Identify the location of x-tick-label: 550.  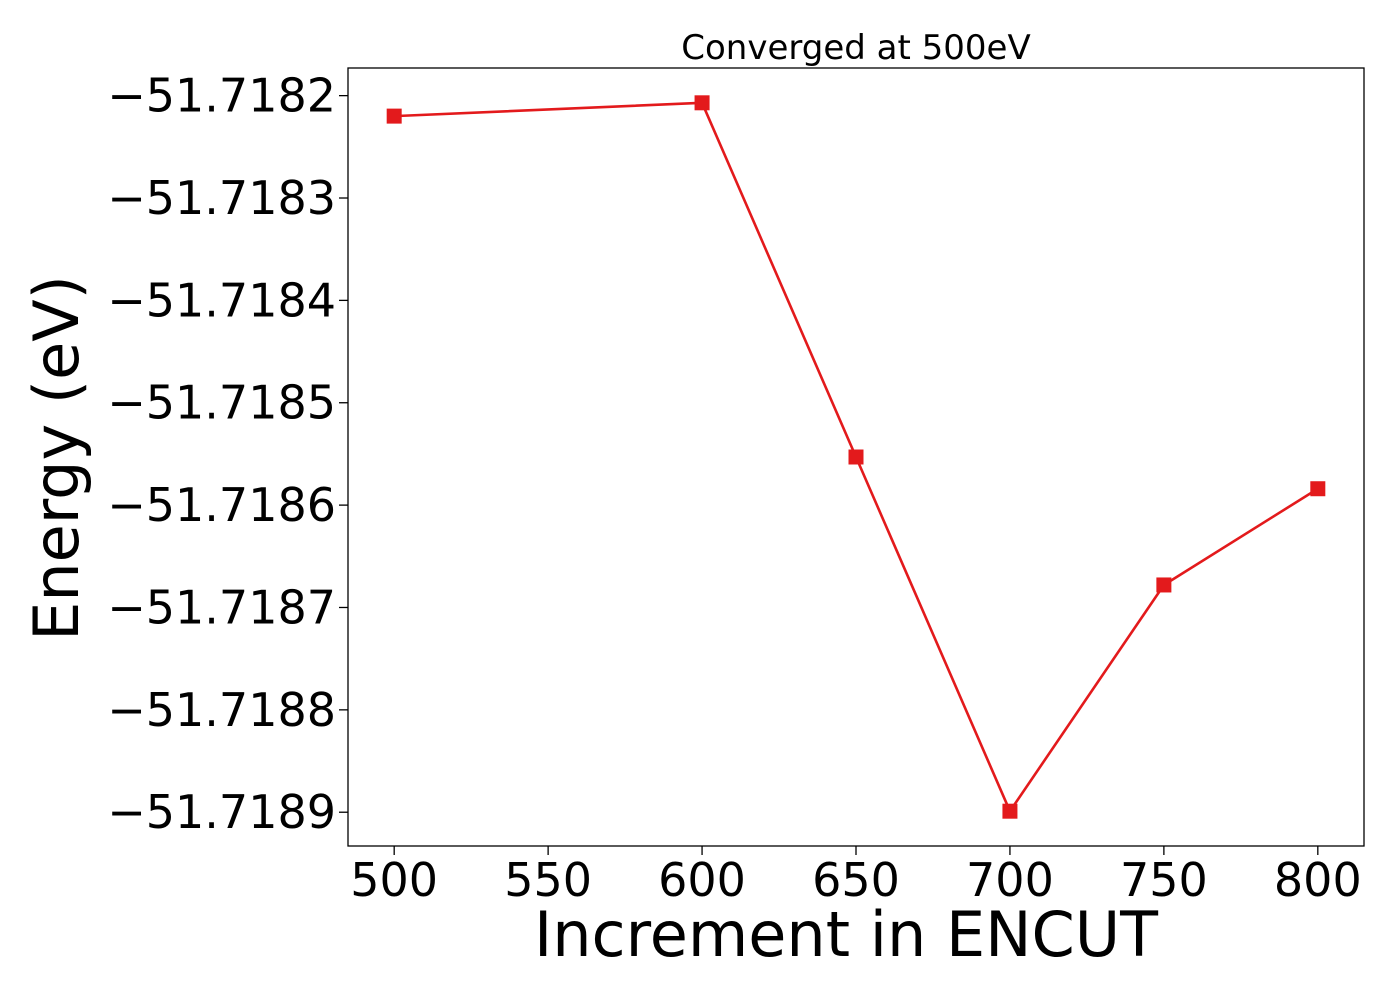
(548, 880).